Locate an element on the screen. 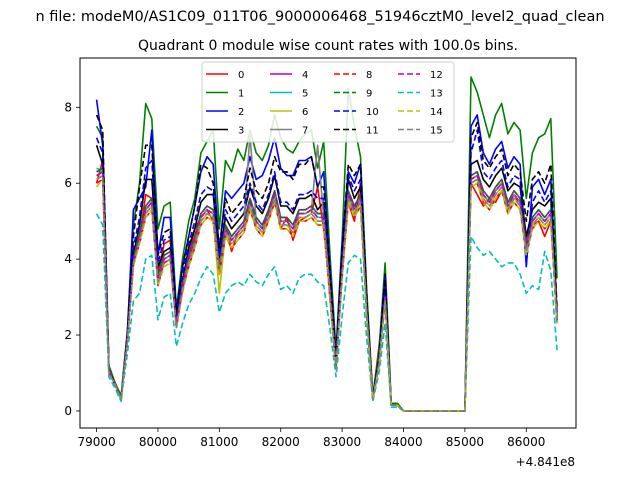 This screenshot has height=480, width=640. legend-label-9: 9 is located at coordinates (369, 94).